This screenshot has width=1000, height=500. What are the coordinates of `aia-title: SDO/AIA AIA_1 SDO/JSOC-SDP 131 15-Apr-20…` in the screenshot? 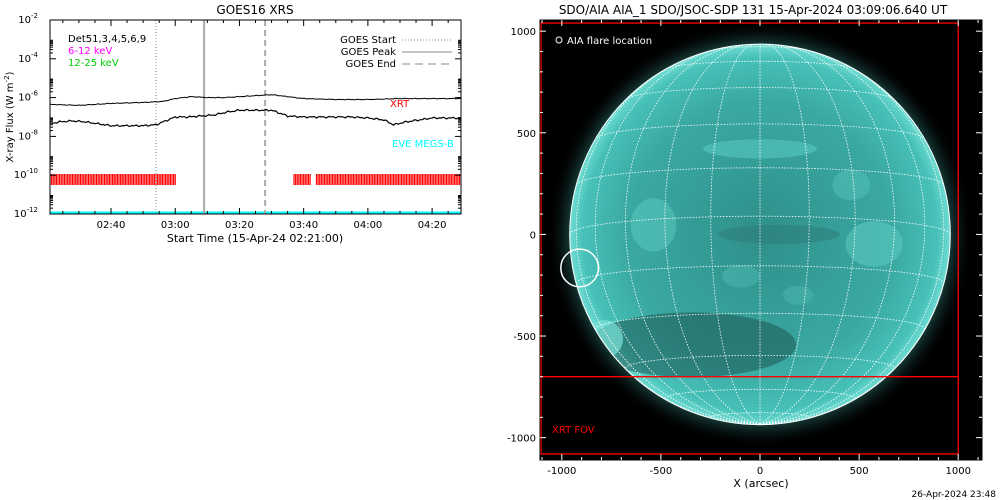 It's located at (753, 10).